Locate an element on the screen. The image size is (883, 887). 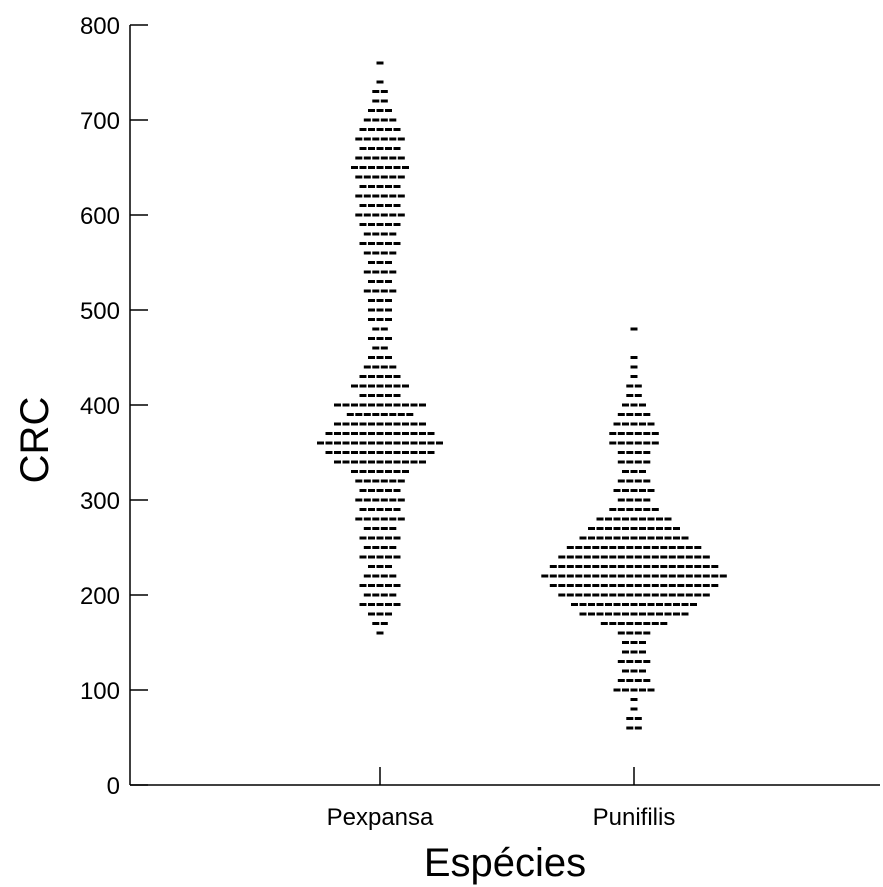
y-tick-label: 300 is located at coordinates (100, 501).